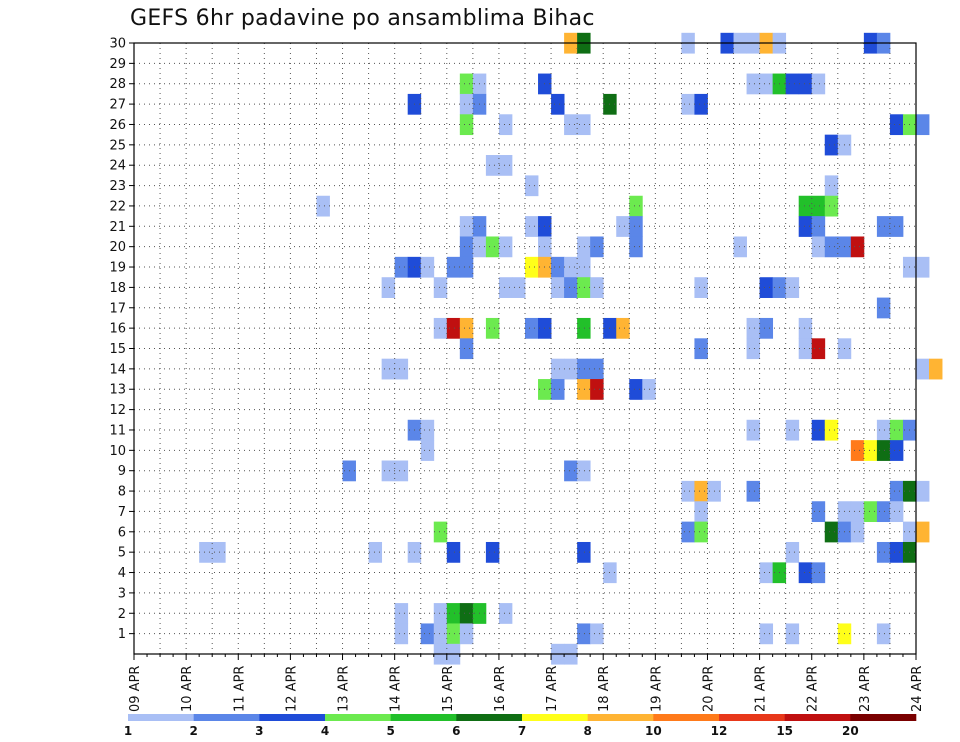 This screenshot has width=960, height=742. I want to click on y-tick-label: 28, so click(117, 84).